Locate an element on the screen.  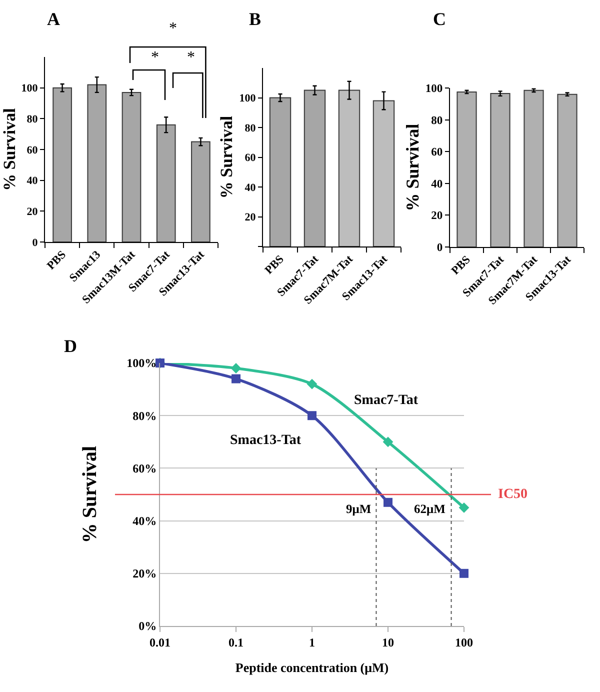
y-tick-label: 100% is located at coordinates (141, 363).